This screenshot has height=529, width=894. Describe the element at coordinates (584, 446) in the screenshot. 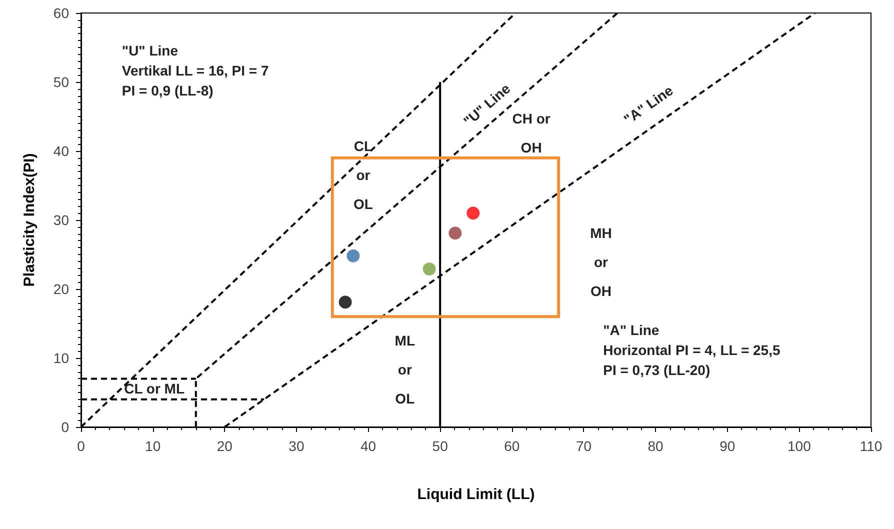

I see `x-tick-label: 70` at that location.